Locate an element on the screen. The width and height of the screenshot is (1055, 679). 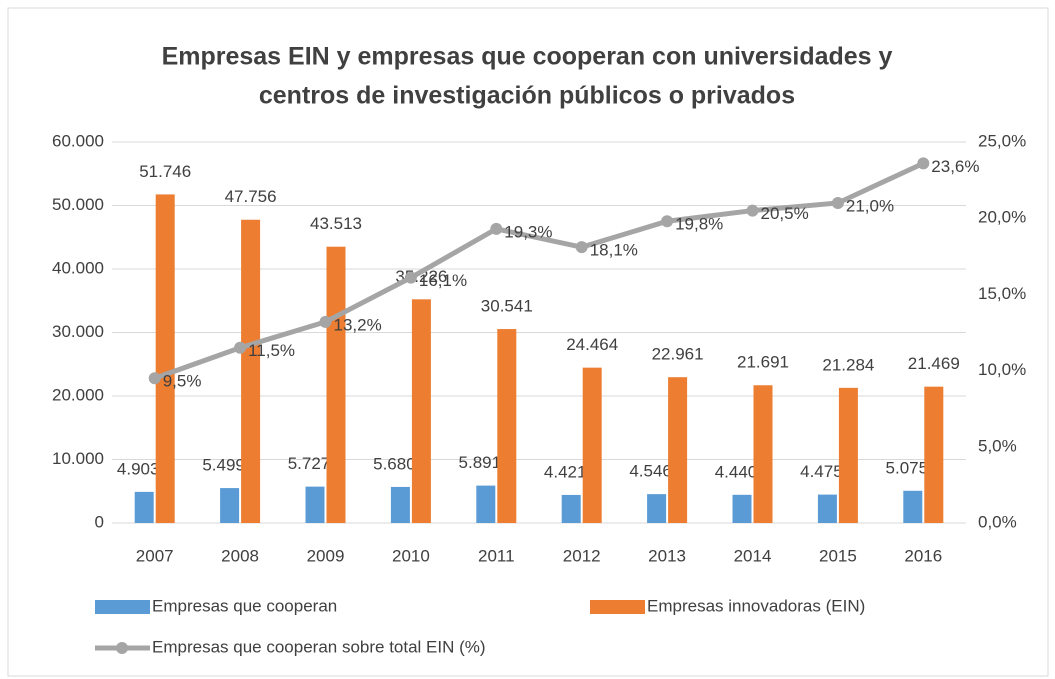
data-label: 16,1% is located at coordinates (443, 280).